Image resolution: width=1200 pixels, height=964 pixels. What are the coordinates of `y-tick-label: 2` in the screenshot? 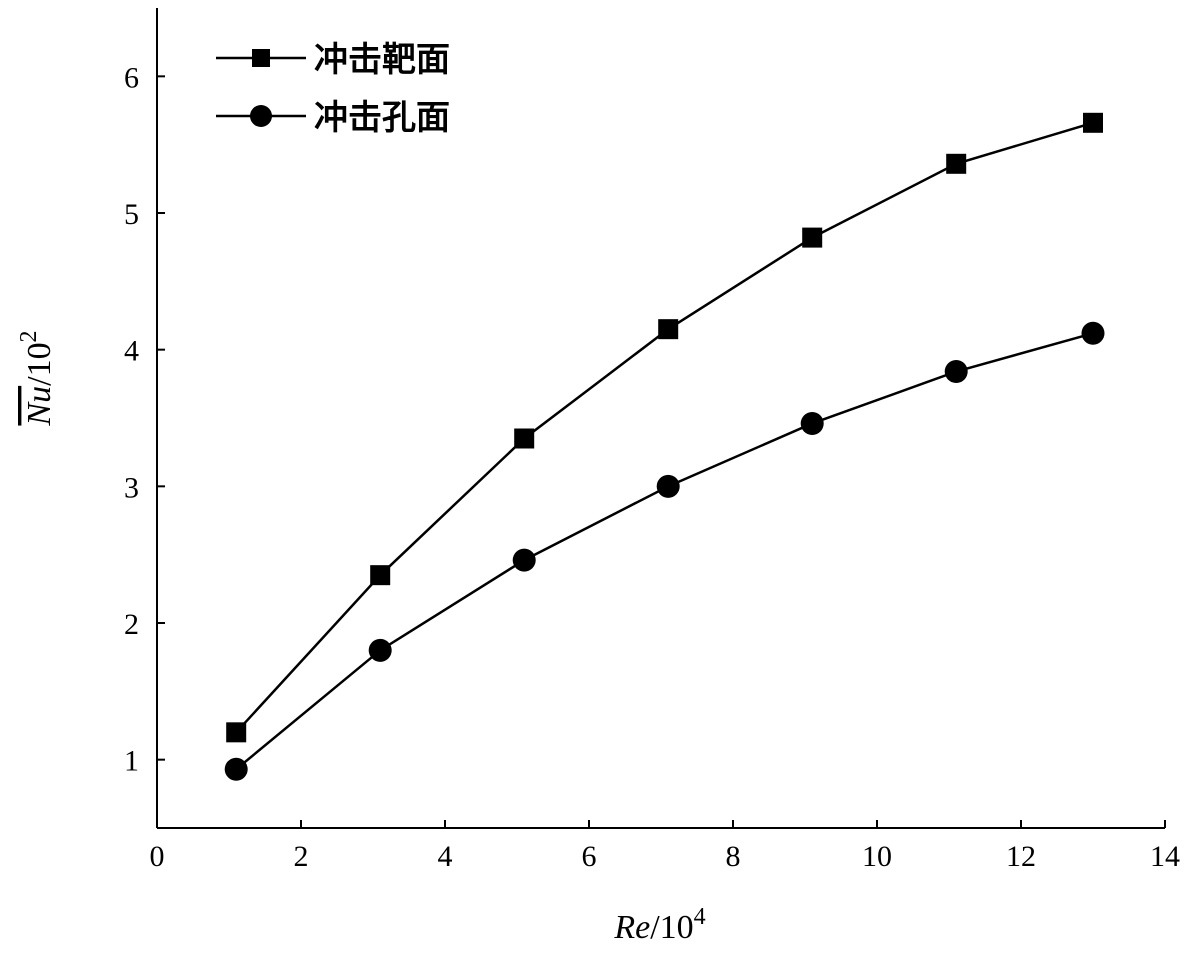 It's located at (131, 624).